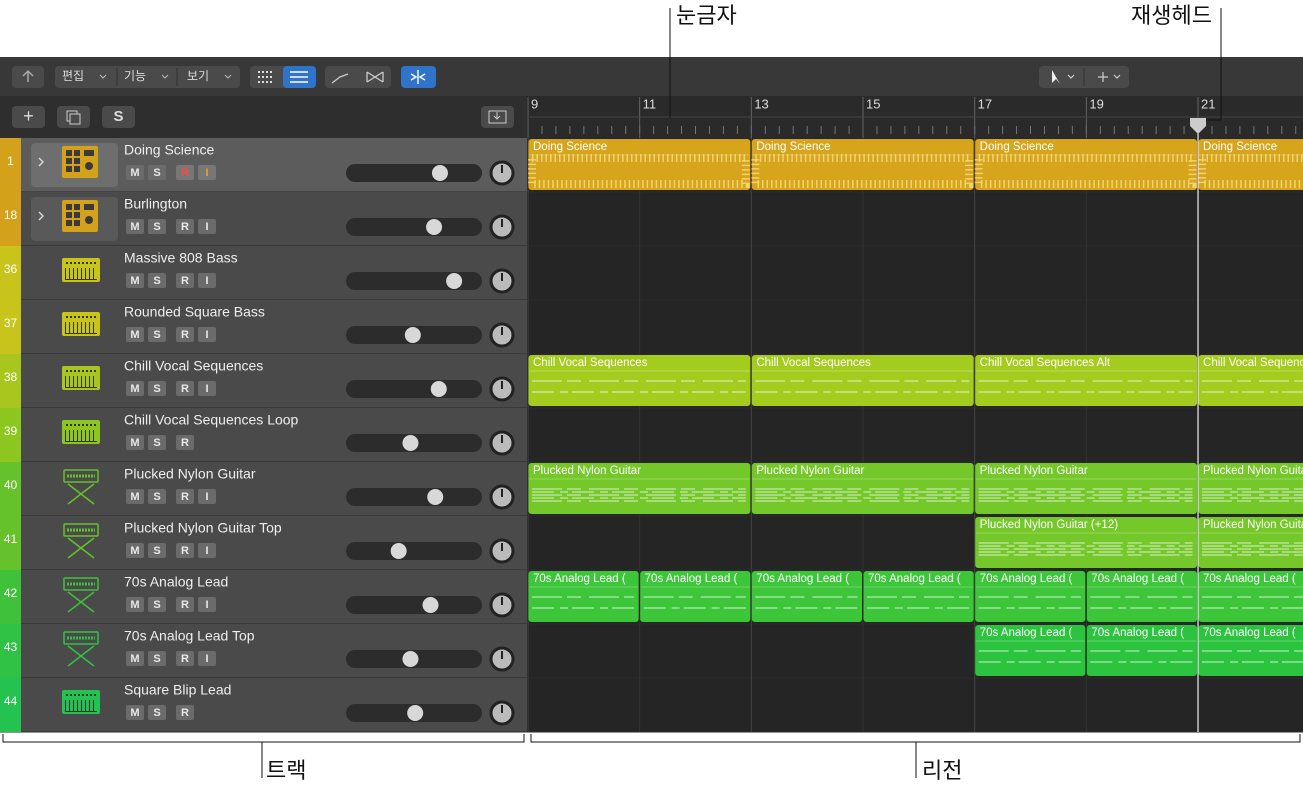 This screenshot has width=1303, height=793. I want to click on menu-label: 보기, so click(198, 76).